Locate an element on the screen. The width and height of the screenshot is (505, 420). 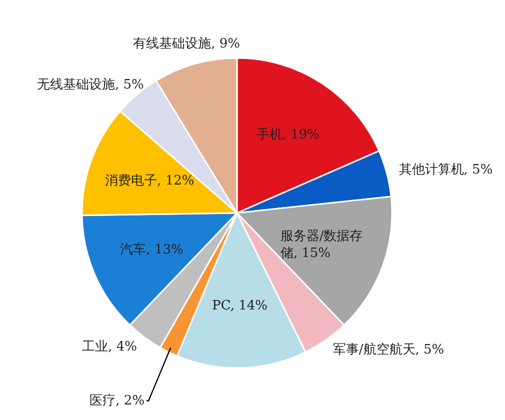
slice-label: 服务器/数据存储, 15% is located at coordinates (322, 245).